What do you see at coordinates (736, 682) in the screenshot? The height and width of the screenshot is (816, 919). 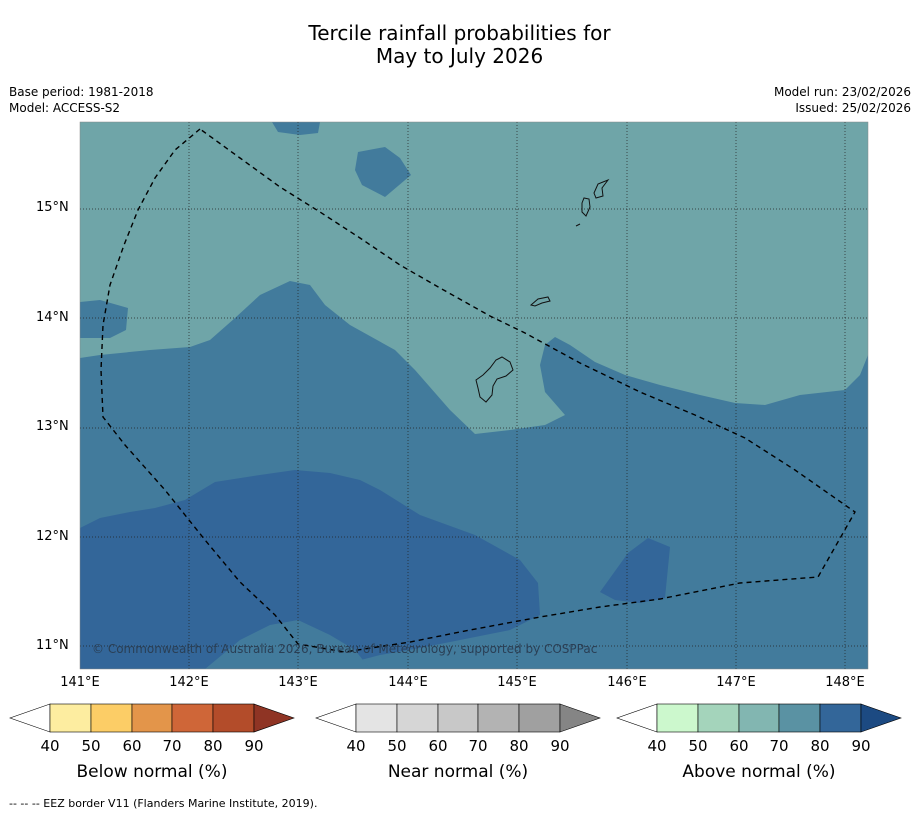 I see `lon-label: 147°E` at bounding box center [736, 682].